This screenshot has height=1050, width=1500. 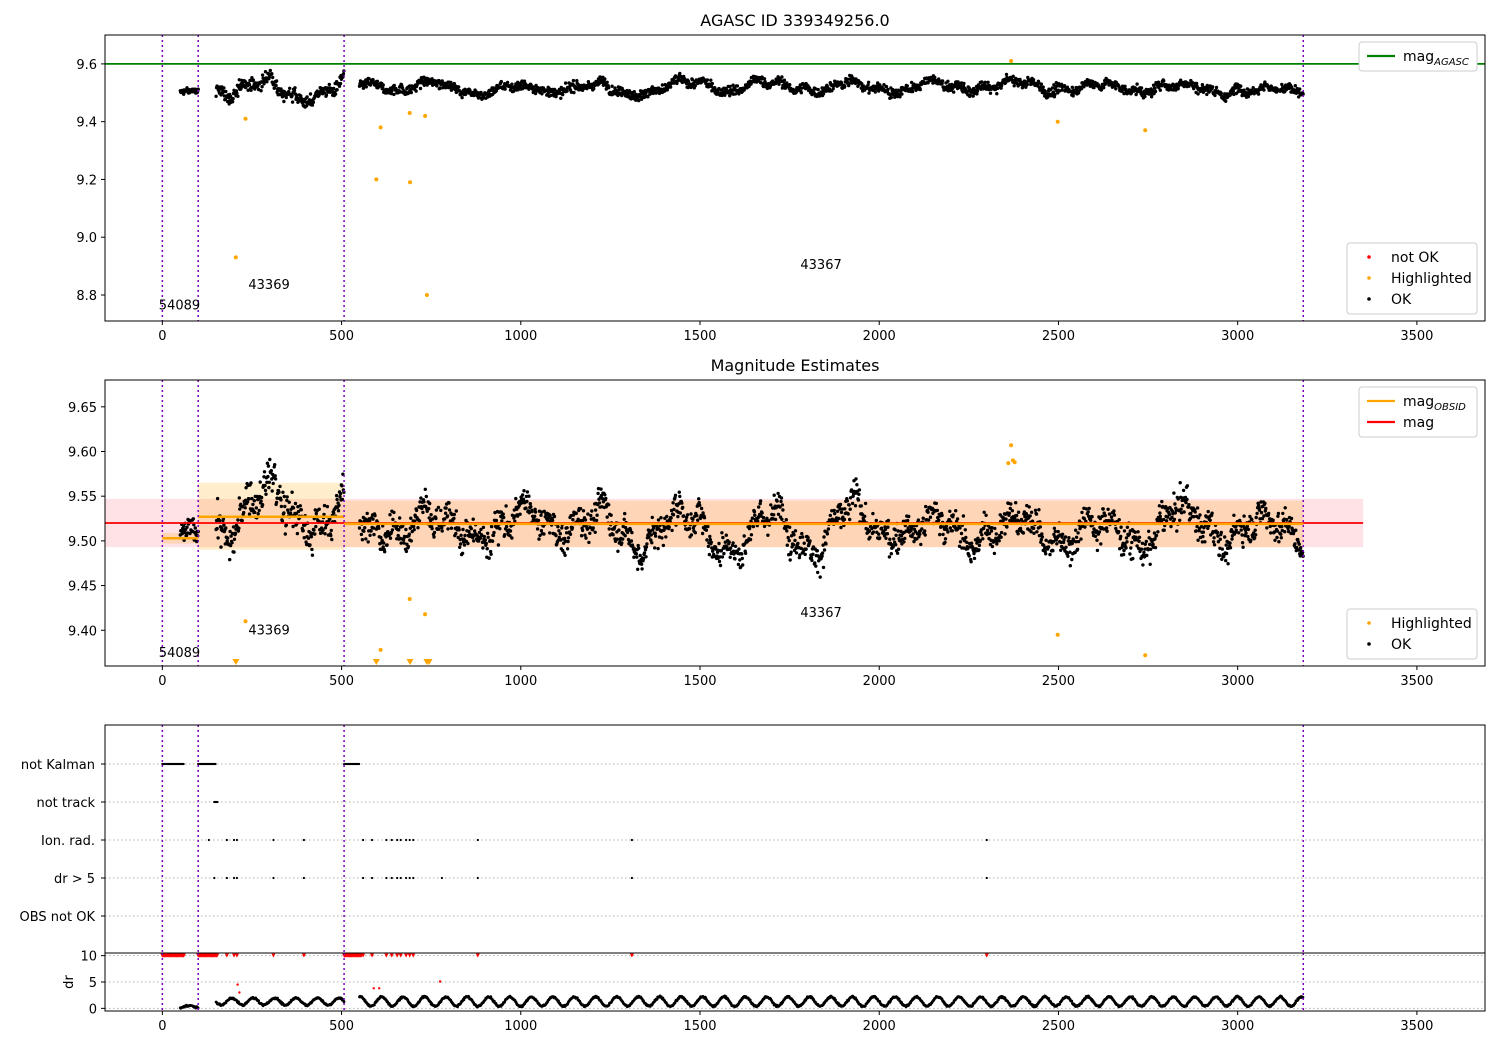 I want to click on offscale-marker, so click(x=410, y=662).